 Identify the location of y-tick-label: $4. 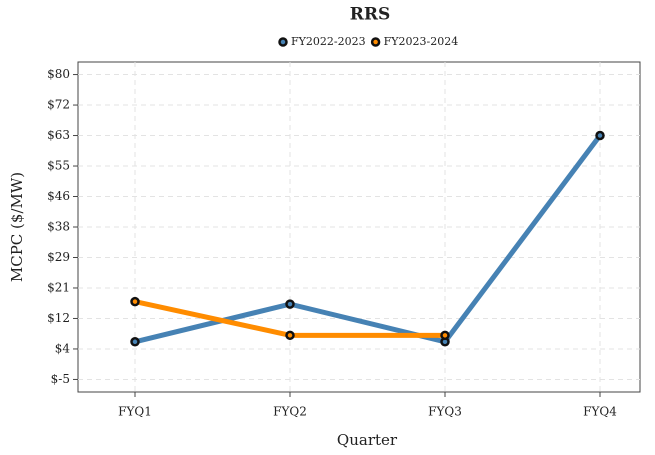
(63, 348).